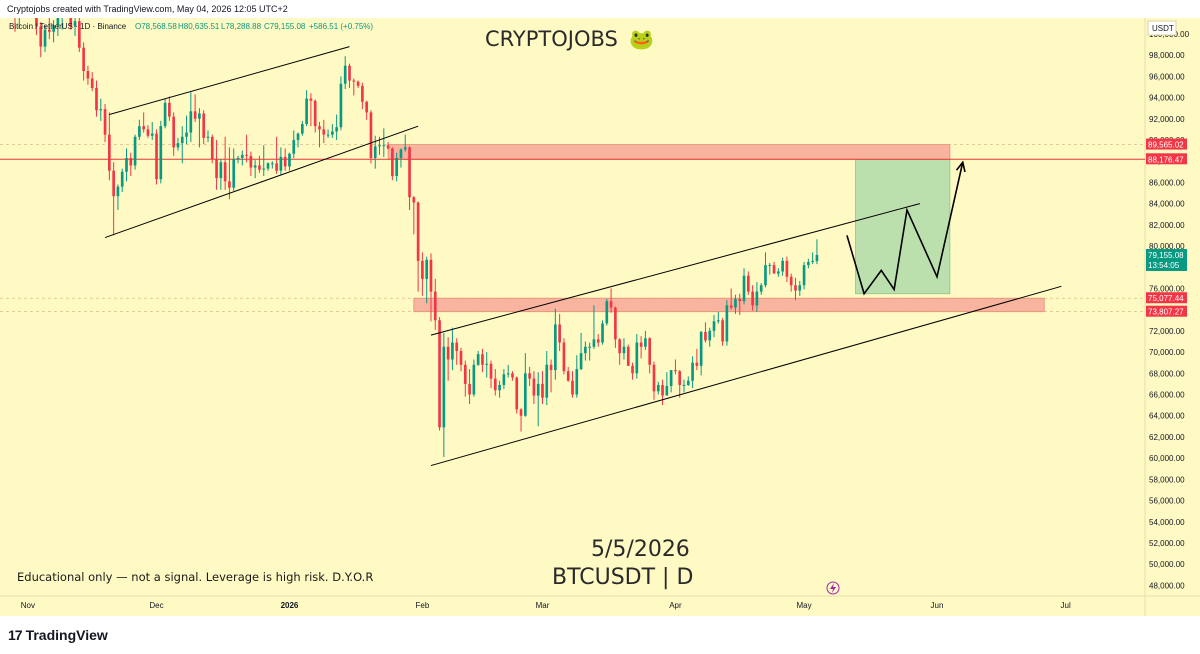 This screenshot has width=1200, height=654. Describe the element at coordinates (729, 305) in the screenshot. I see `support-zone` at that location.